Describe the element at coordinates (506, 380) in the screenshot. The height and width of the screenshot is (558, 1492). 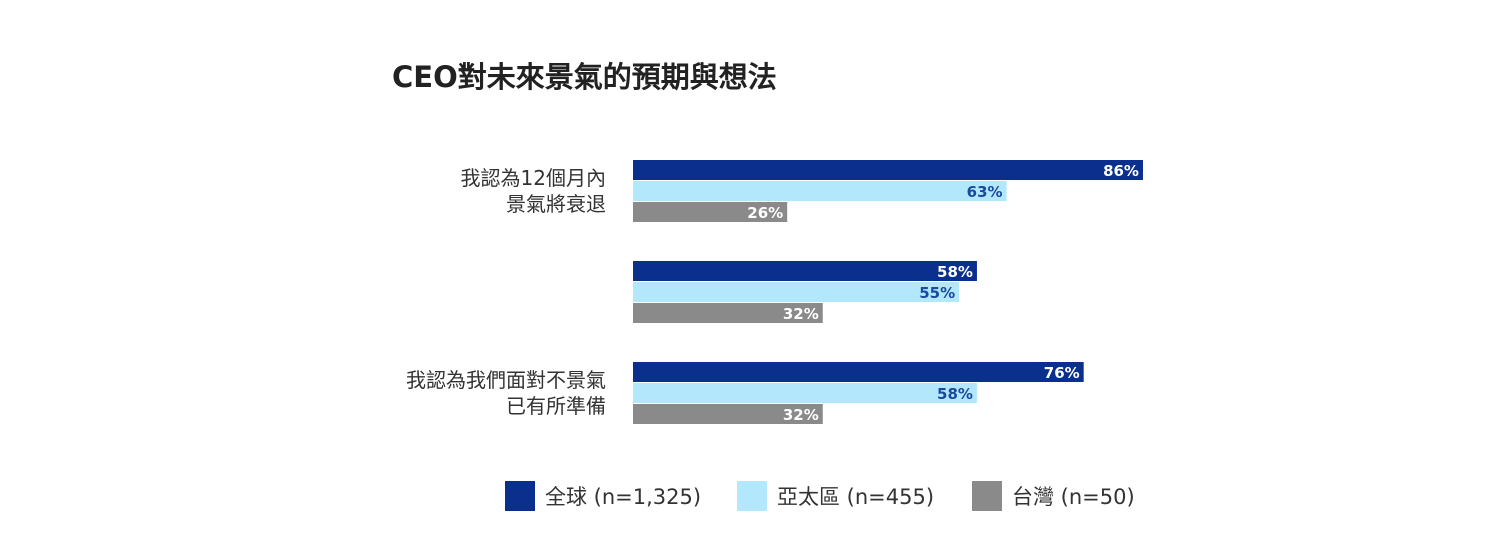
I see `category-label: 我認為我們面對不景氣` at that location.